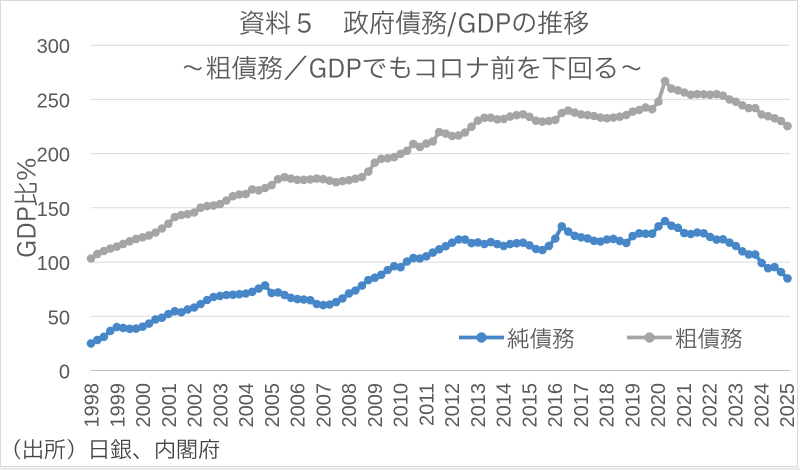 This screenshot has height=470, width=800. What do you see at coordinates (53, 156) in the screenshot?
I see `svg-text: 200` at bounding box center [53, 156].